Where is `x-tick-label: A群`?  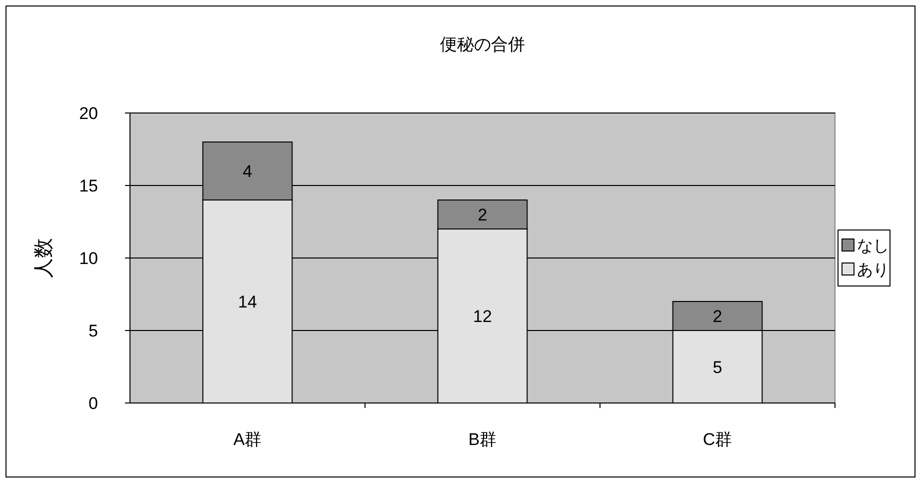 x-tick-label: A群 is located at coordinates (247, 439).